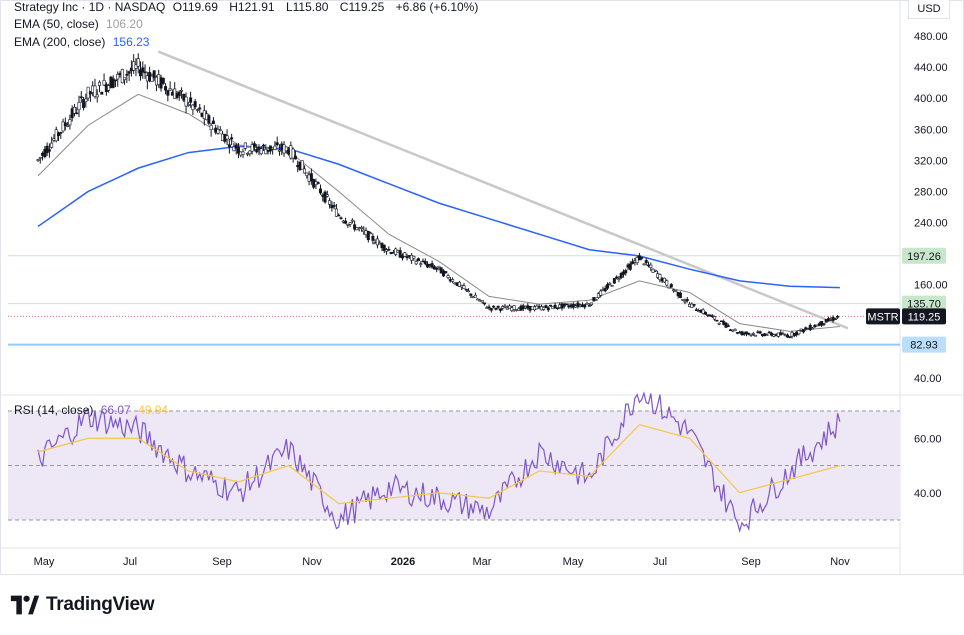  I want to click on rsi-legend: RSI (14, close) 66.07 49.94, so click(93, 410).